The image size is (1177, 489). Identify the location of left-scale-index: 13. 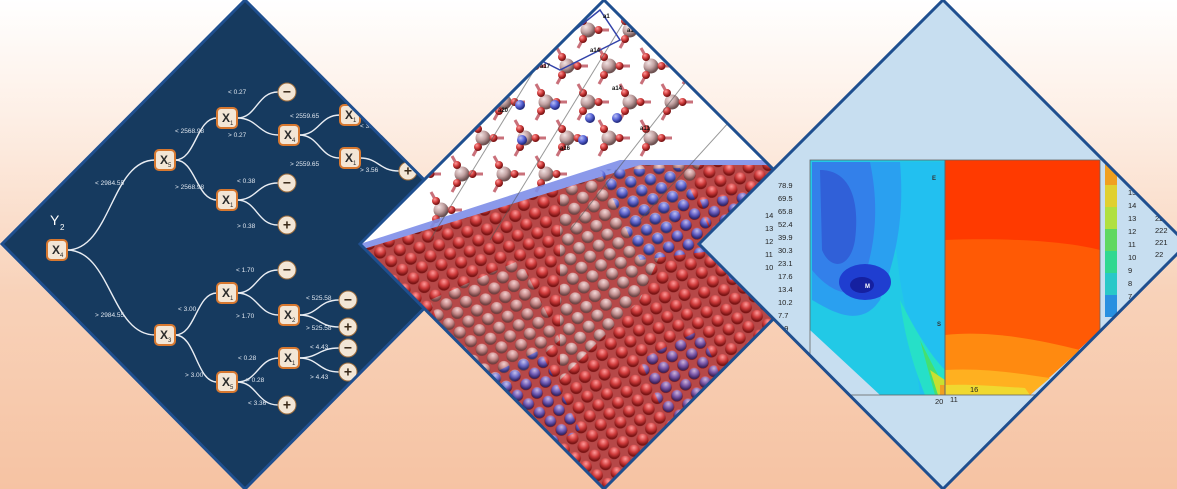
(769, 228).